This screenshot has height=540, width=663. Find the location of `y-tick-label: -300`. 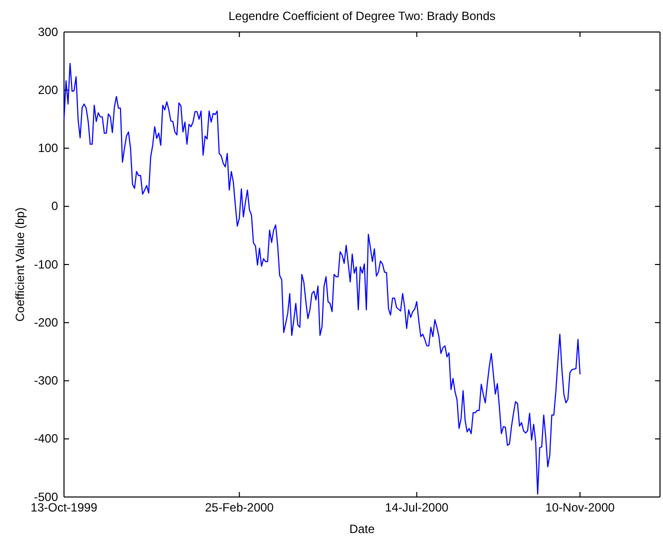

y-tick-label: -300 is located at coordinates (46, 381).